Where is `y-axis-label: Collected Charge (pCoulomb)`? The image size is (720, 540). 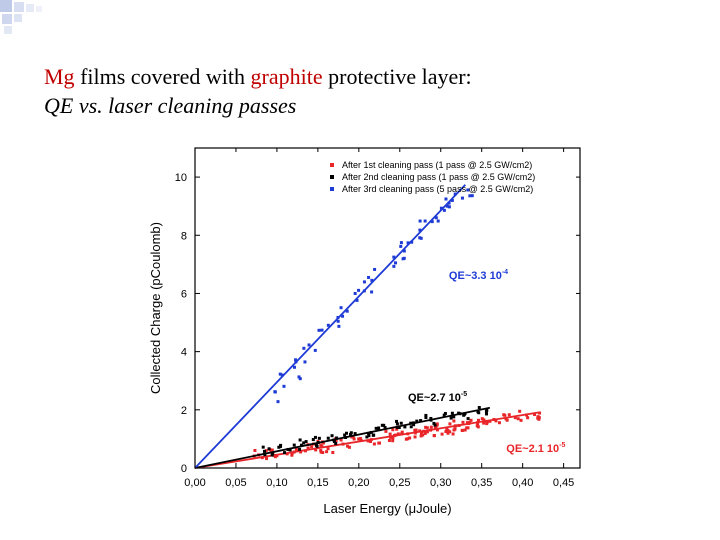 y-axis-label: Collected Charge (pCoulomb) is located at coordinates (155, 308).